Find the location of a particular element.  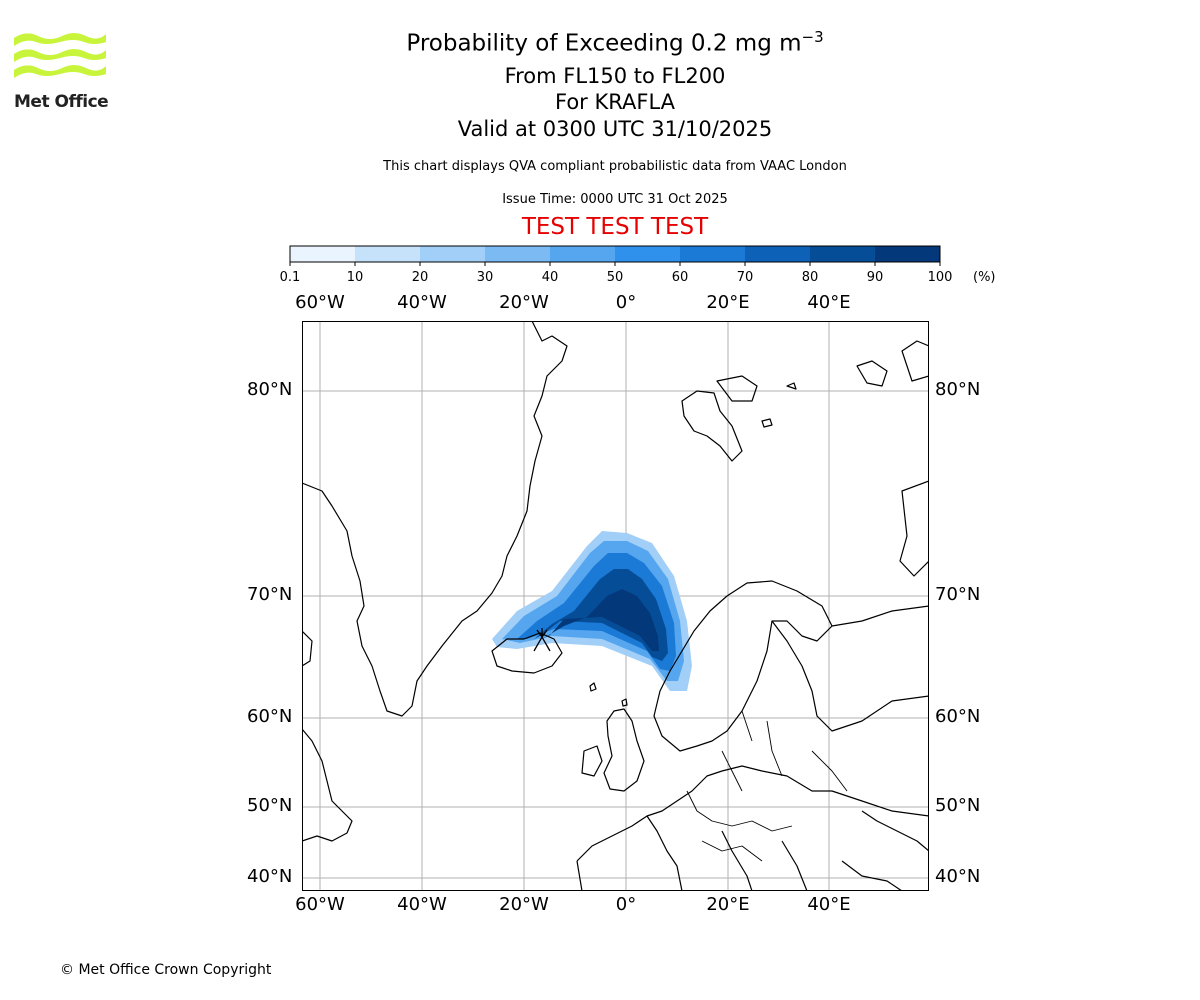

colorbar-tick-label: 0.1 is located at coordinates (290, 277).